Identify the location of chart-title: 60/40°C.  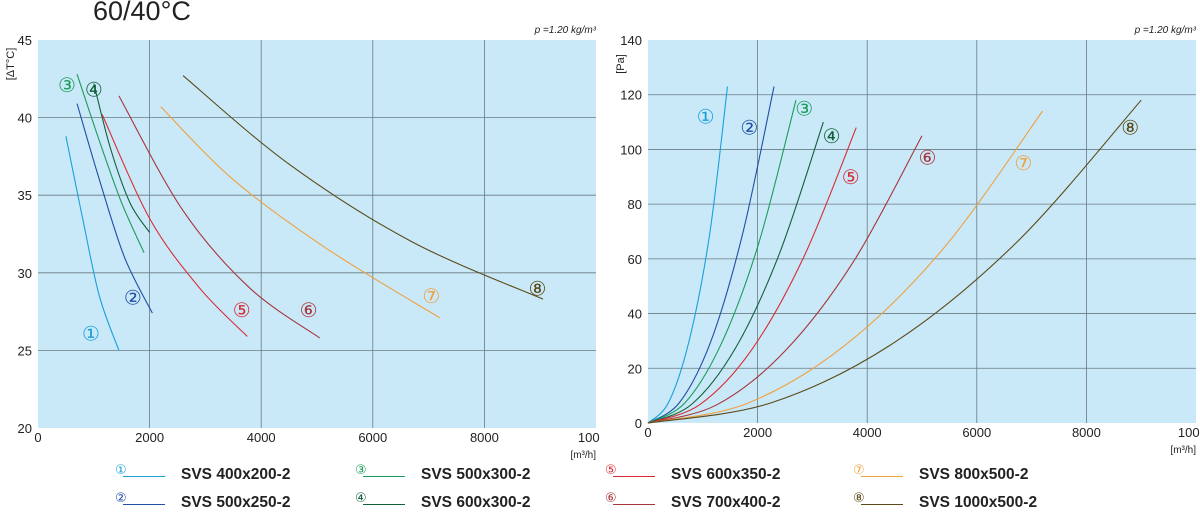
(142, 13).